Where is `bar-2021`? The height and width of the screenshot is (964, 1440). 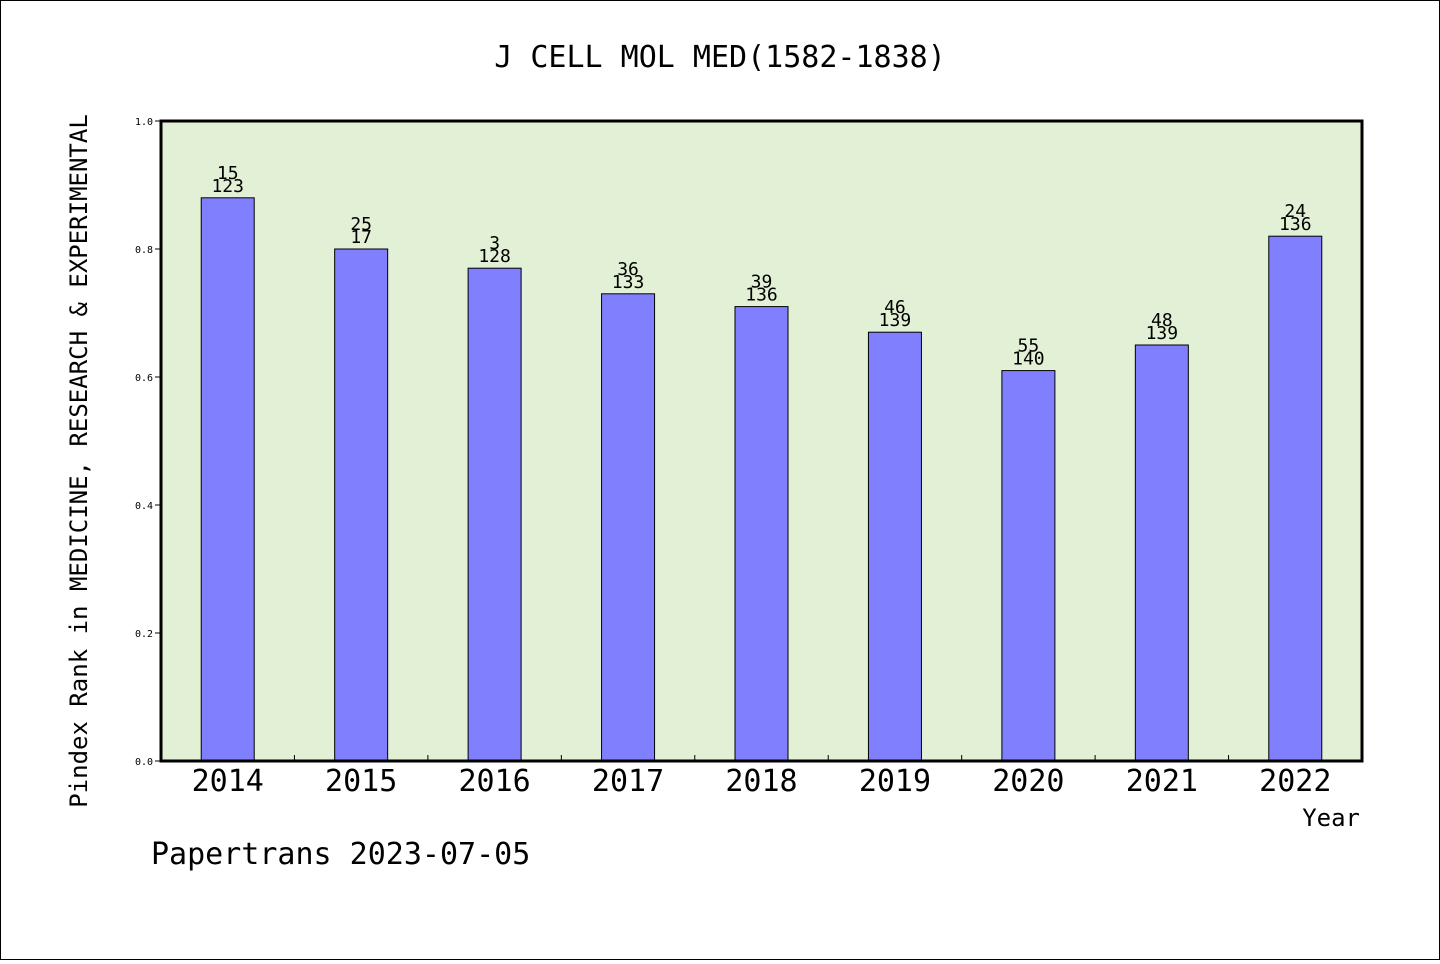 bar-2021 is located at coordinates (1161, 553).